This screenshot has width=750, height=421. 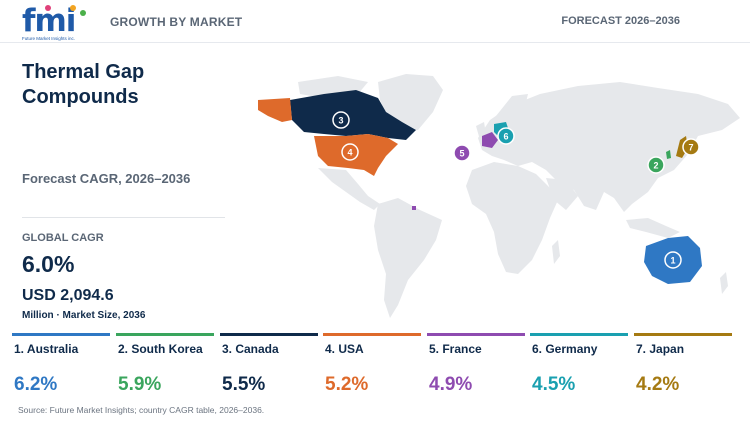 What do you see at coordinates (451, 384) in the screenshot?
I see `country-cagr: 4.9%` at bounding box center [451, 384].